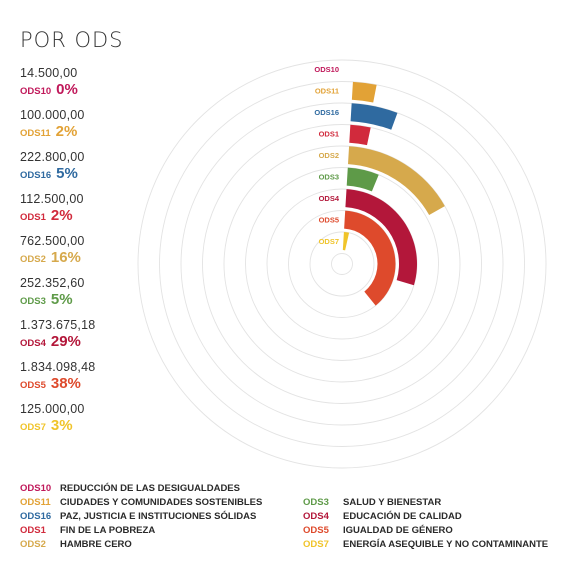  I want to click on stat-code: ODS2, so click(33, 259).